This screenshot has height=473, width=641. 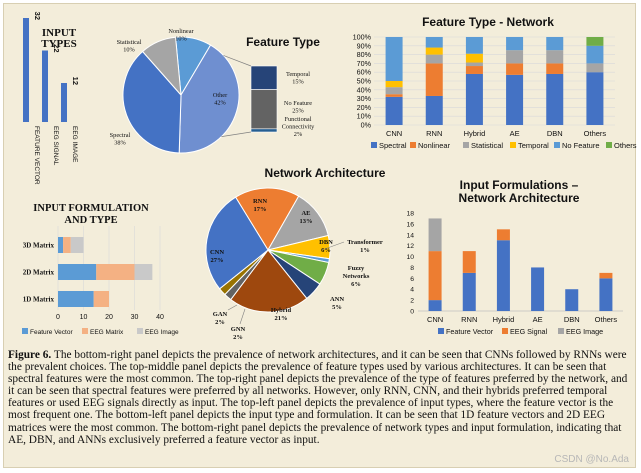 What do you see at coordinates (298, 103) in the screenshot?
I see `feature-breakdown-label-no-feature: No Feature` at bounding box center [298, 103].